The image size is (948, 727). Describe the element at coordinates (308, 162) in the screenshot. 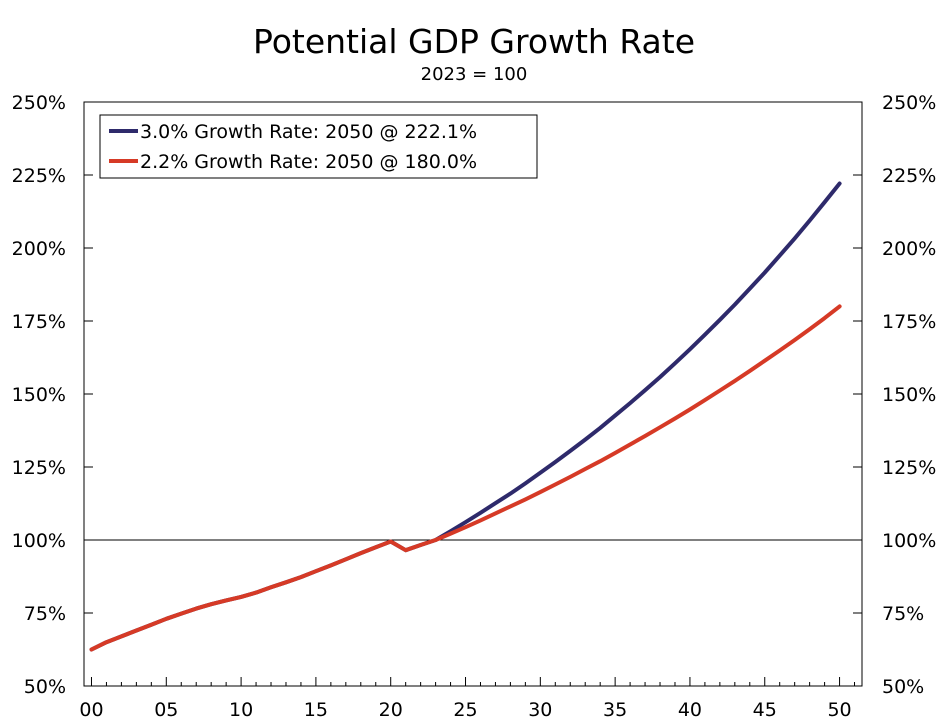

I see `legend-label-1: 2.2% Growth Rate: 2050 @ 180.0%` at that location.